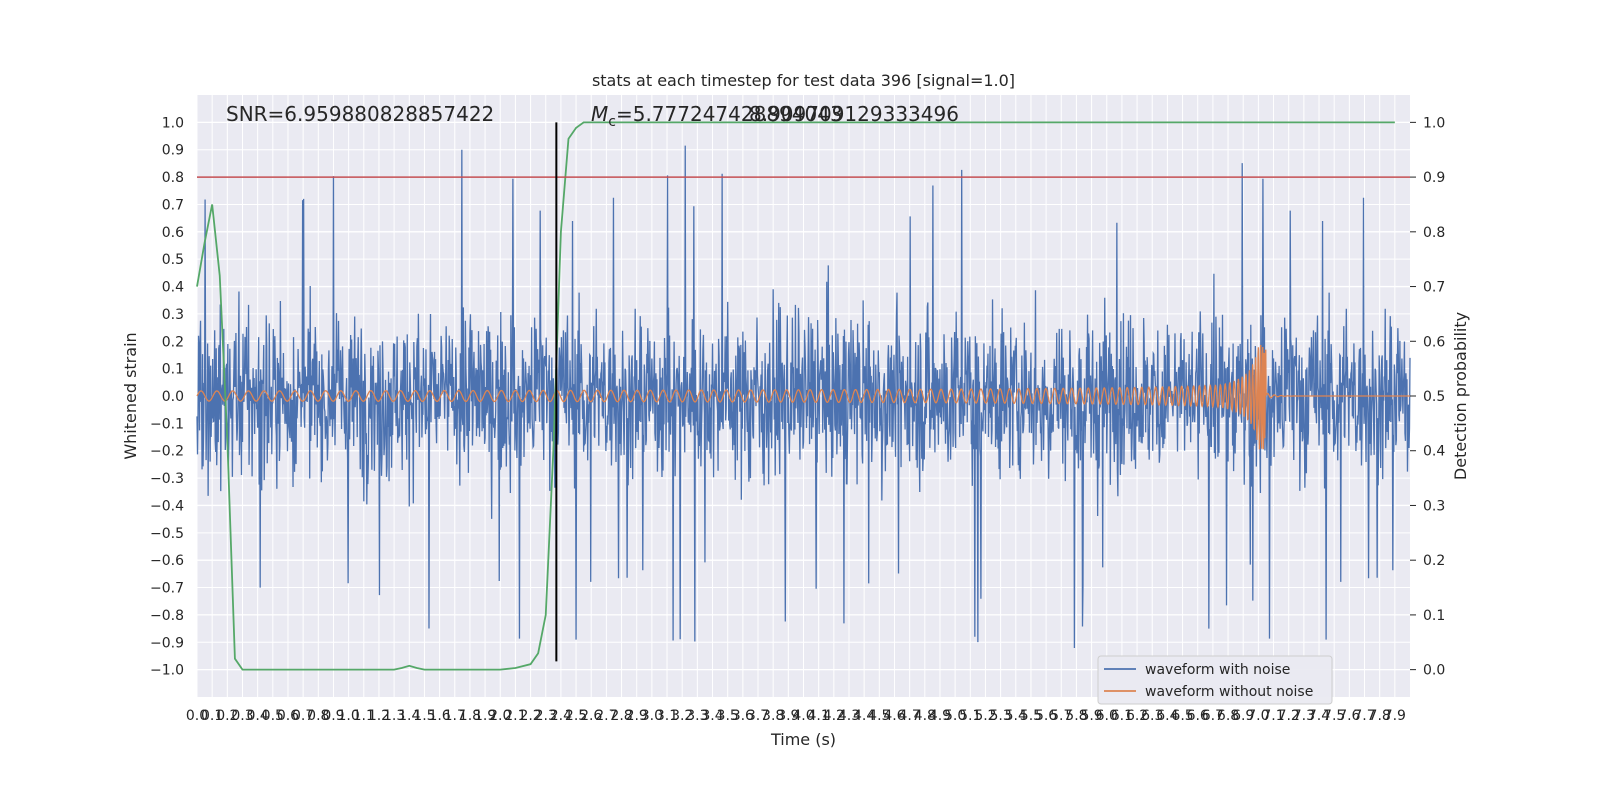  Describe the element at coordinates (1258, 716) in the screenshot. I see `x-tick-label: 7.0` at that location.